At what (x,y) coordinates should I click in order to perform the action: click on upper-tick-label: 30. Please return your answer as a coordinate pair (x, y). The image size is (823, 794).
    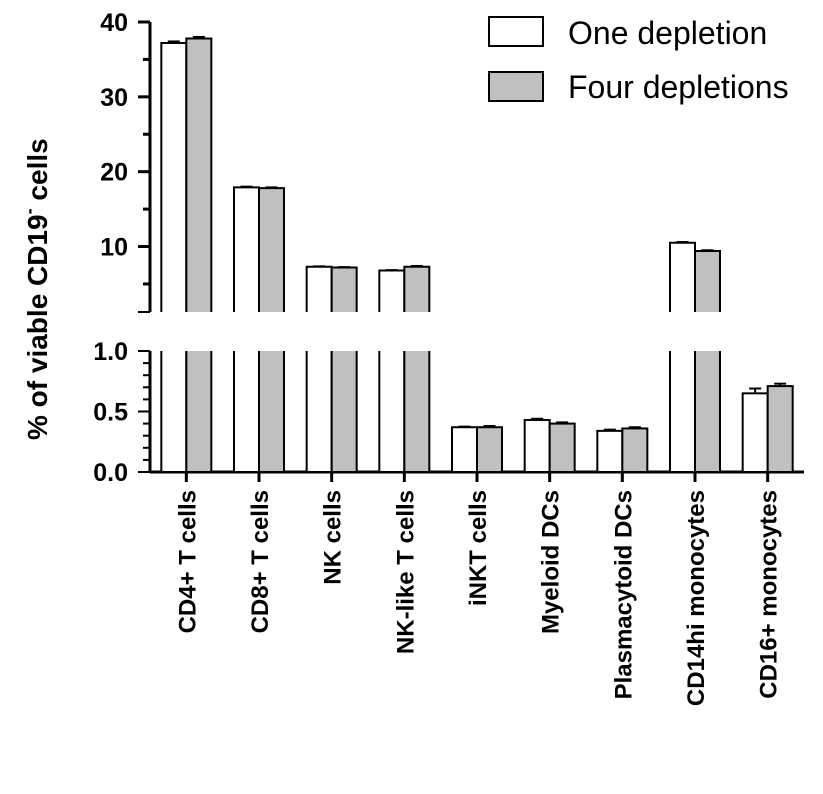
    Looking at the image, I should click on (114, 98).